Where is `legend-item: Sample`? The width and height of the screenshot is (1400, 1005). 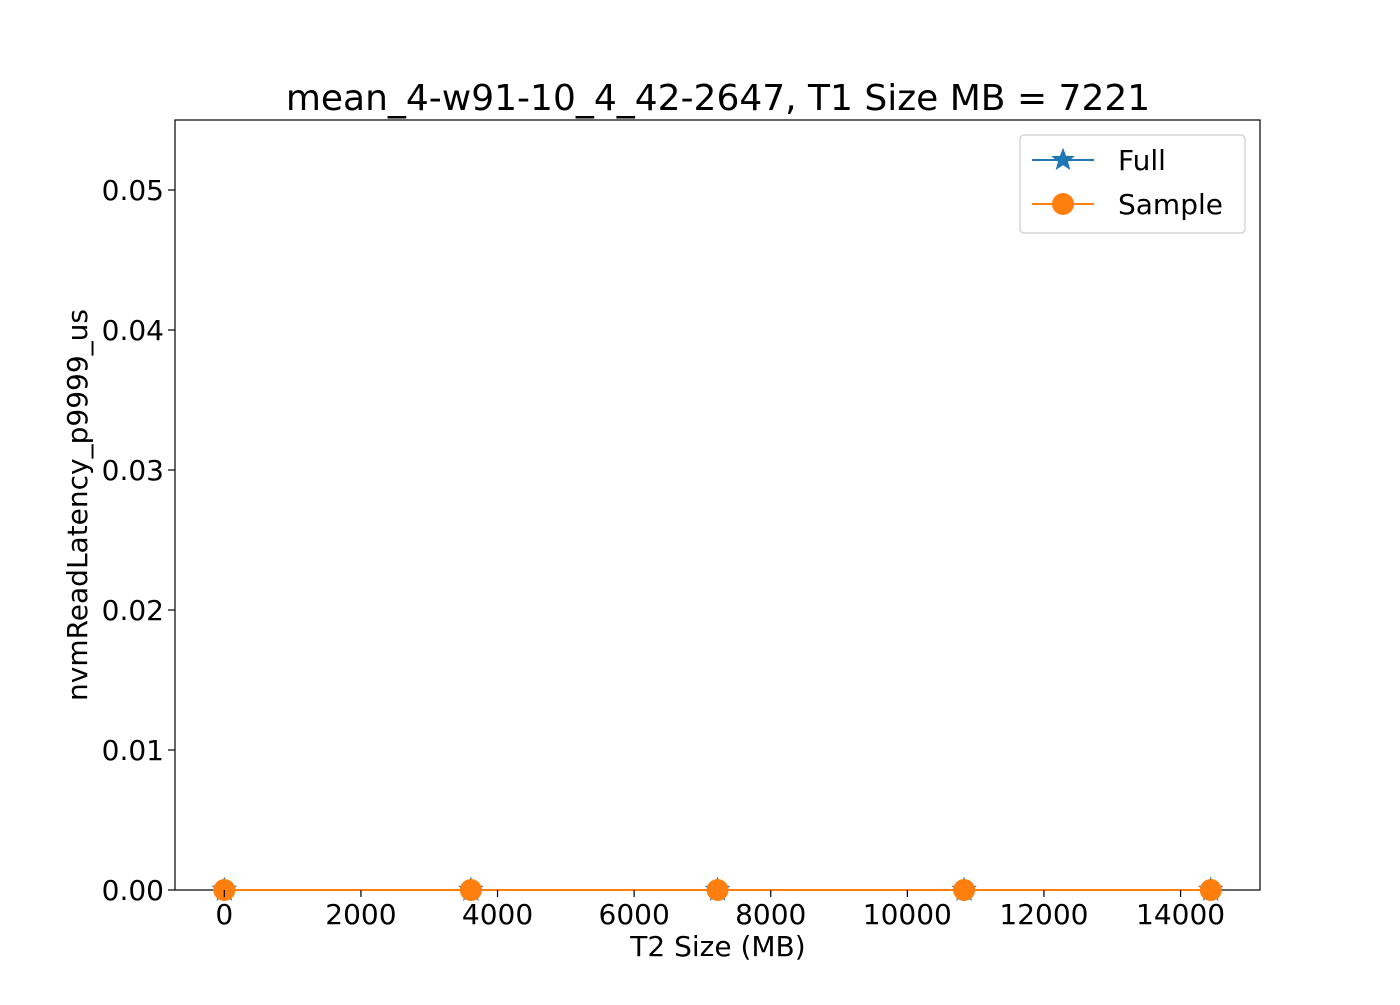
legend-item: Sample is located at coordinates (1127, 204).